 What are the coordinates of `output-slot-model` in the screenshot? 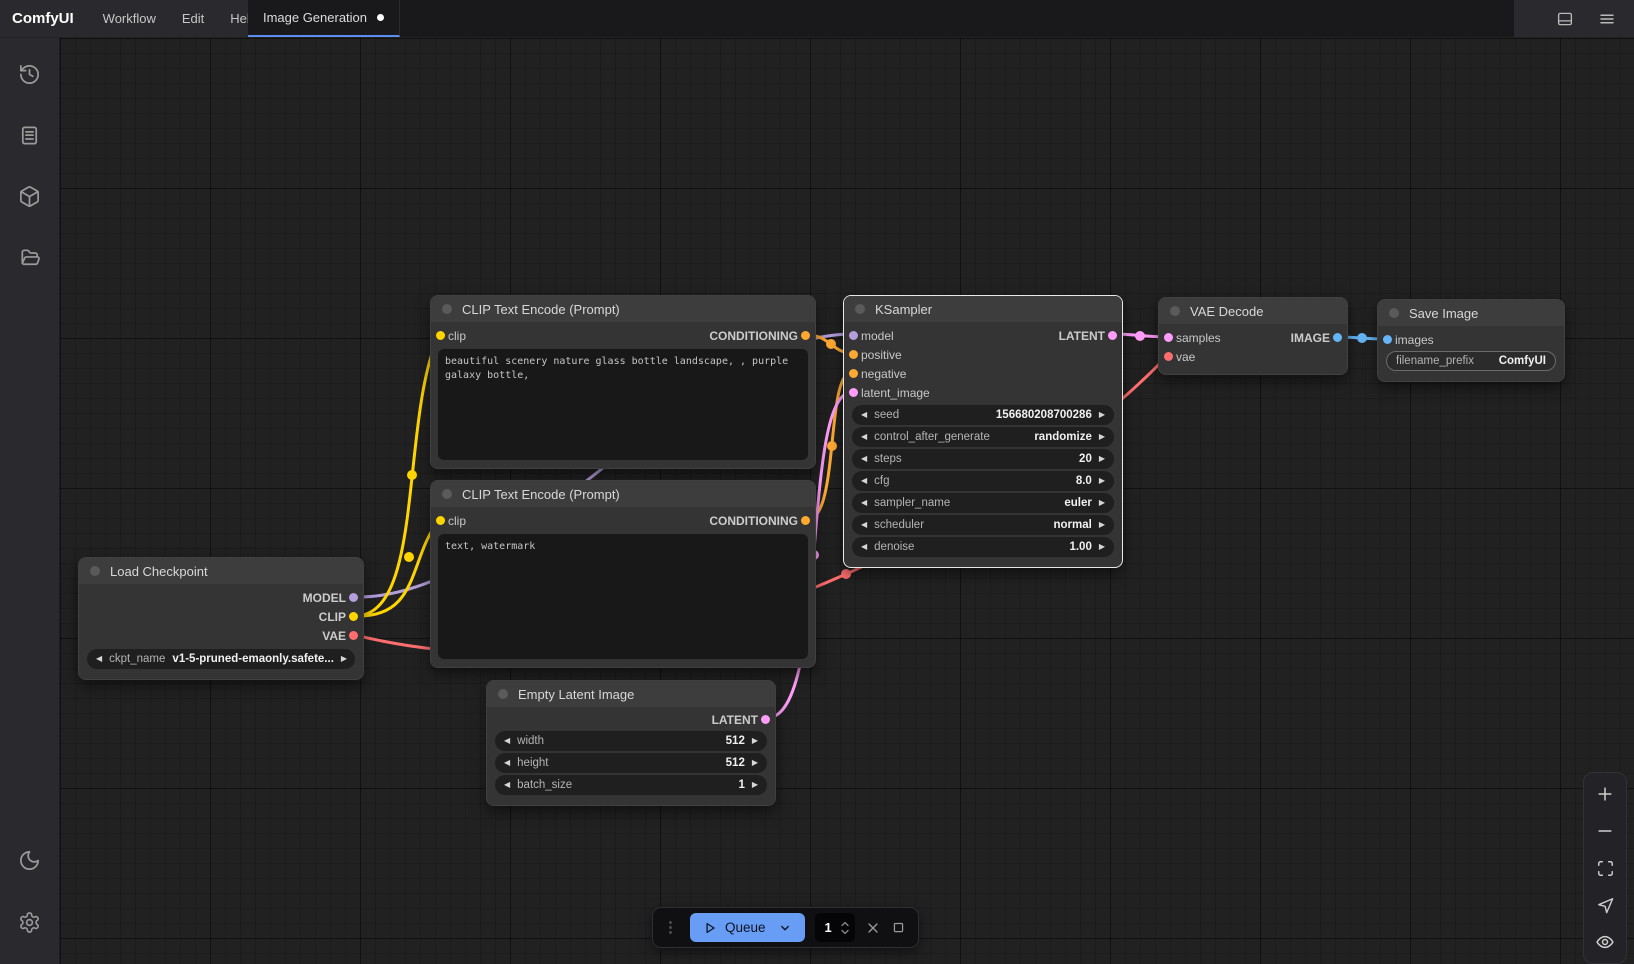 It's located at (353, 597).